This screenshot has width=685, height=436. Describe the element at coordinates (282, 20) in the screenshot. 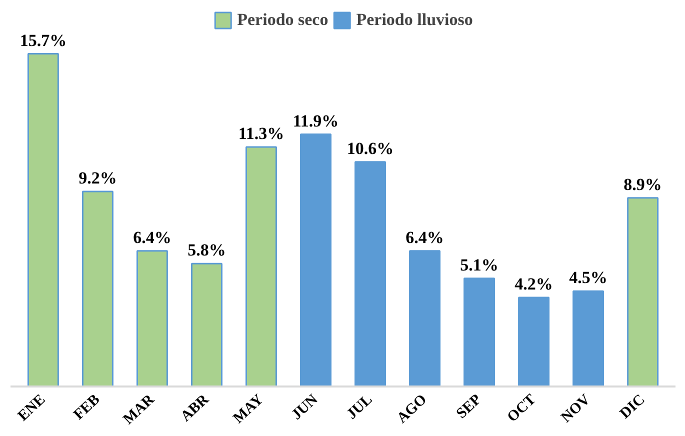

I see `legend-label: Periodo seco` at that location.